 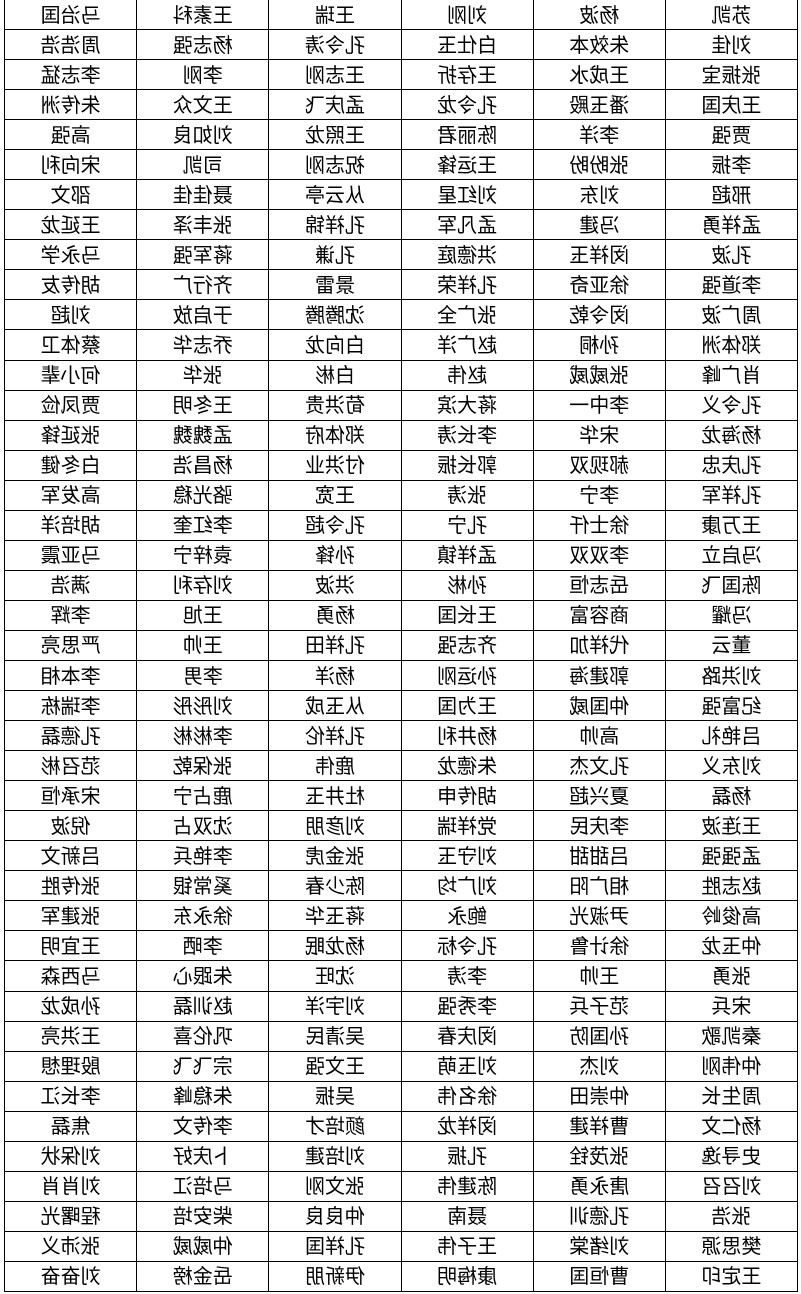 What do you see at coordinates (70, 1156) in the screenshot?
I see `name-cell: 刘保状` at bounding box center [70, 1156].